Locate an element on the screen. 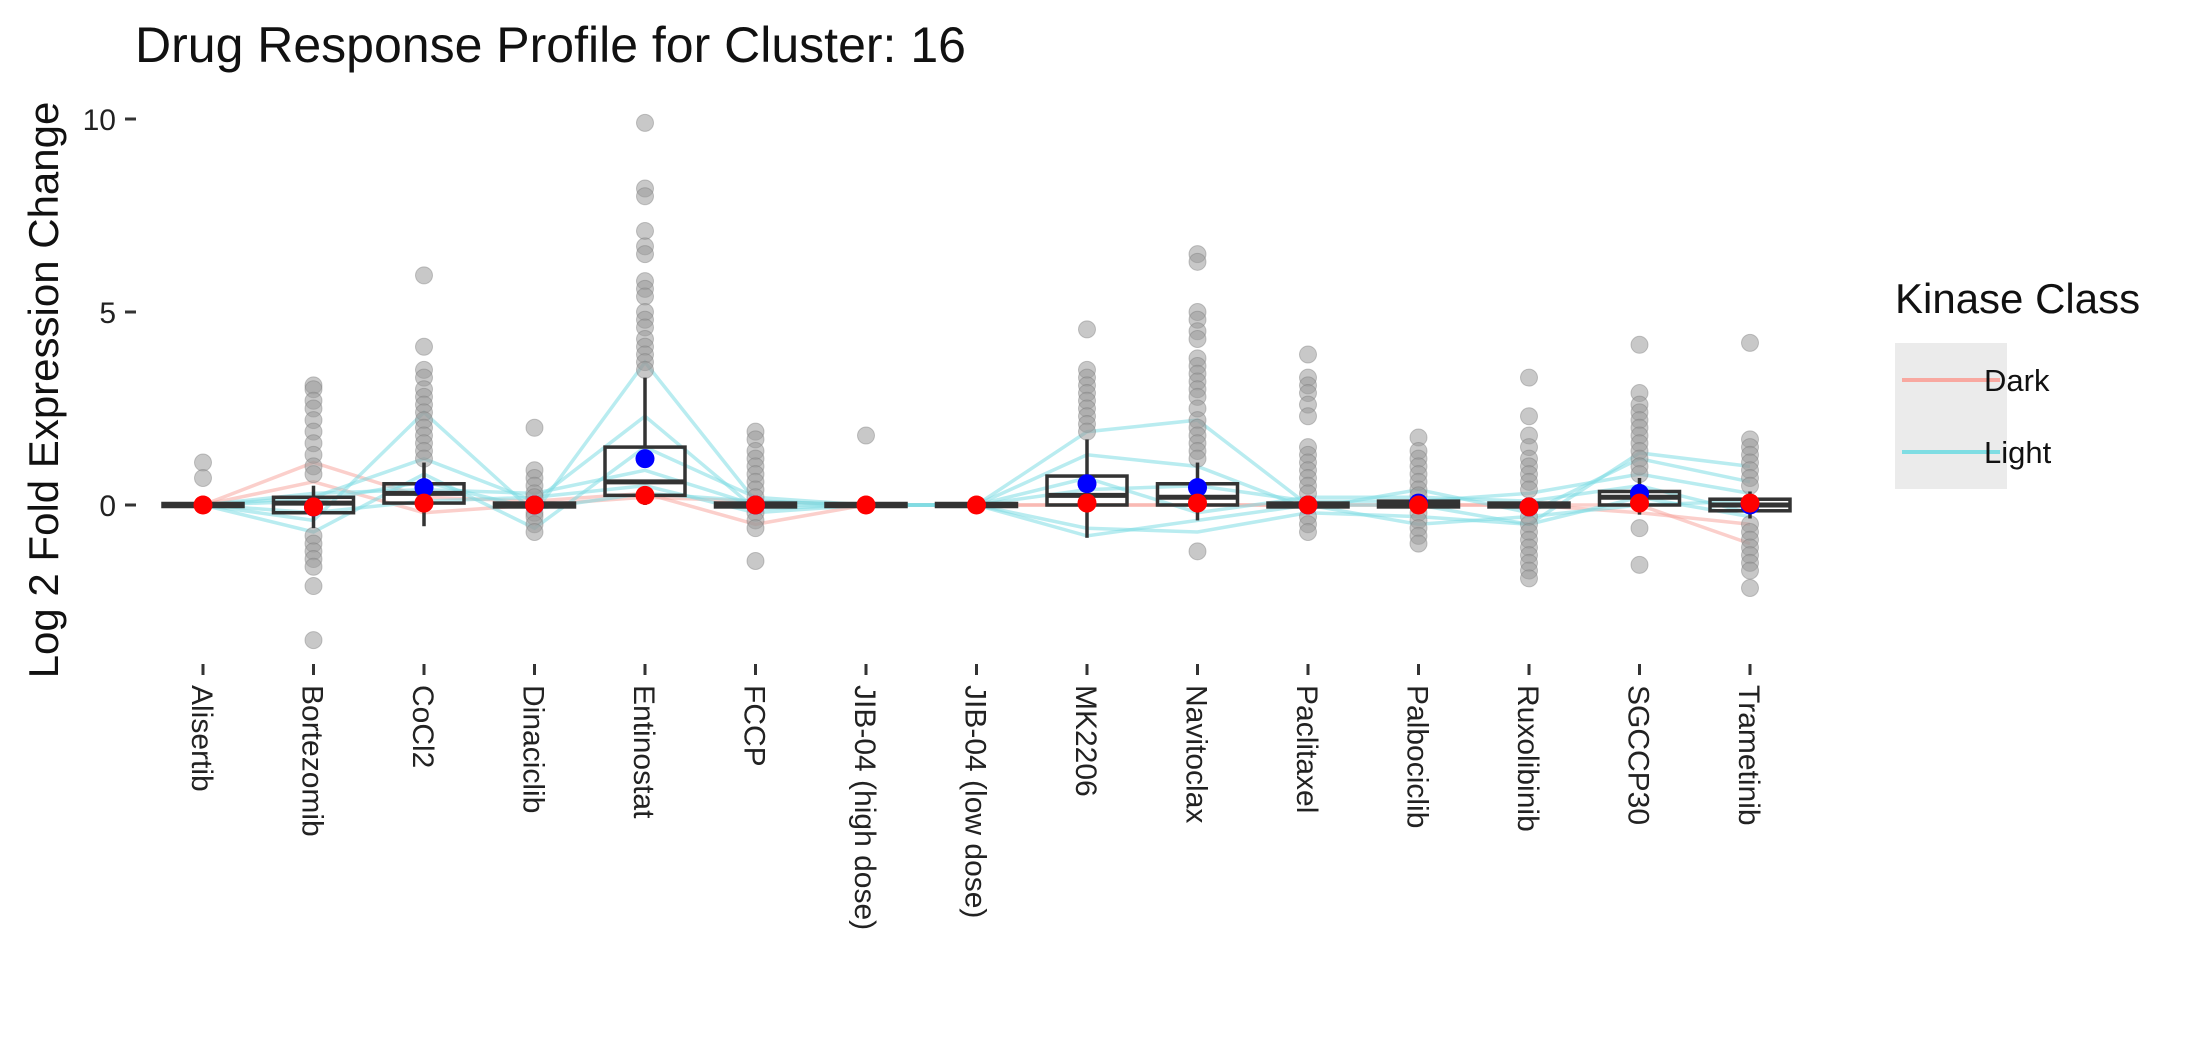 The image size is (2187, 1050). y-axis: 0 5 10 is located at coordinates (109, 313).